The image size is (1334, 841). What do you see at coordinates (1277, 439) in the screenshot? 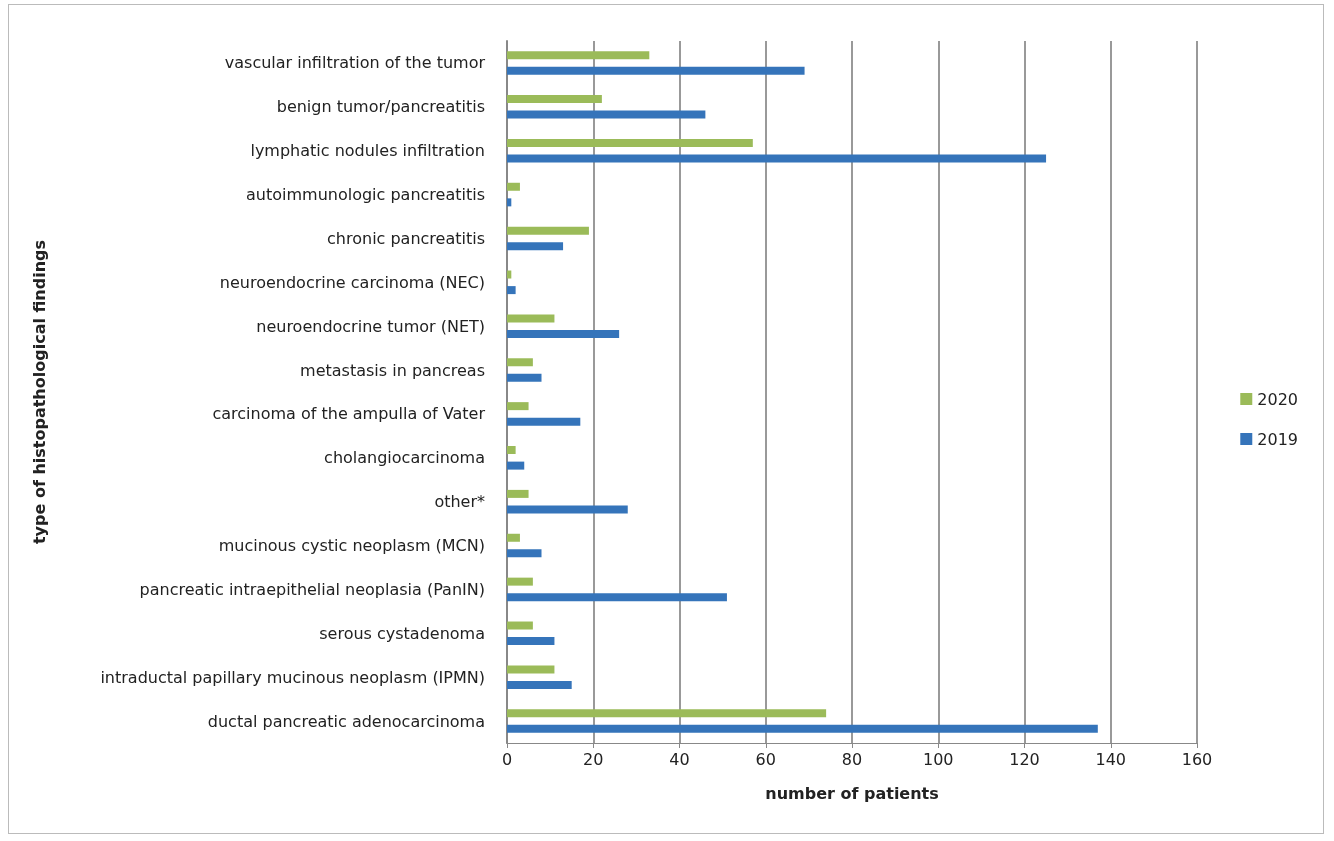
I see `legend-label: 2019` at bounding box center [1277, 439].